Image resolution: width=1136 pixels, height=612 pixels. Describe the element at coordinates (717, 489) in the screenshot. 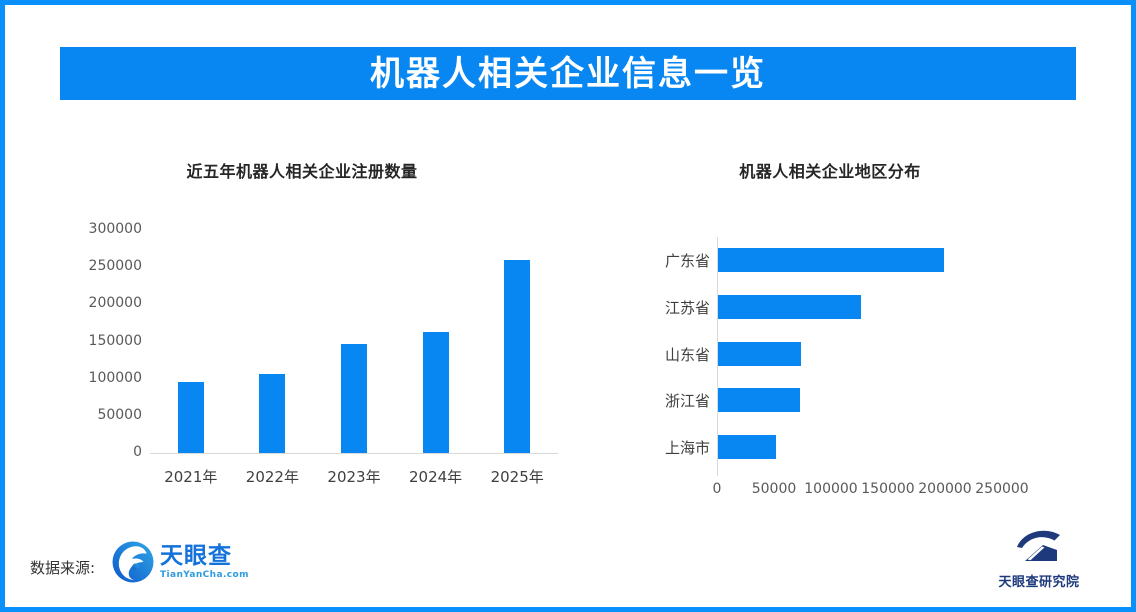

I see `x-axis-tick-label: 0` at that location.